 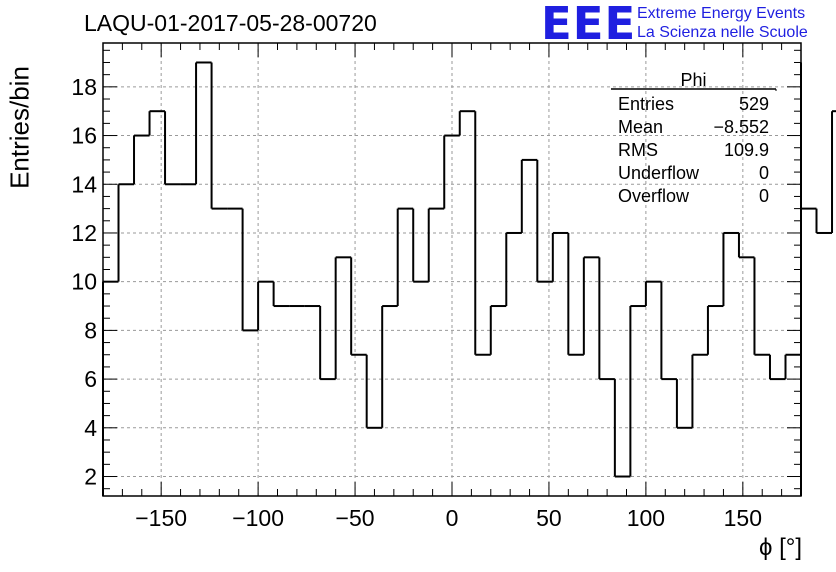 What do you see at coordinates (90, 379) in the screenshot?
I see `y-tick-label: 6` at bounding box center [90, 379].